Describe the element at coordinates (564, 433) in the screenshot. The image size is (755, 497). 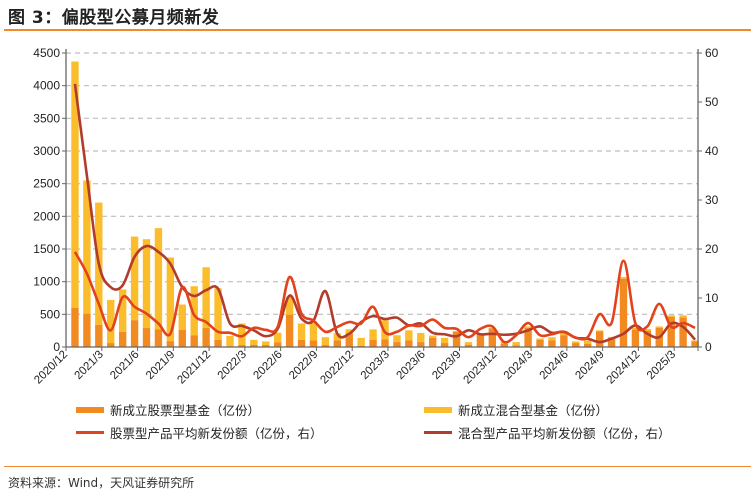
I see `legend-label: 混合型产品平均新发份额（亿份，右）` at that location.